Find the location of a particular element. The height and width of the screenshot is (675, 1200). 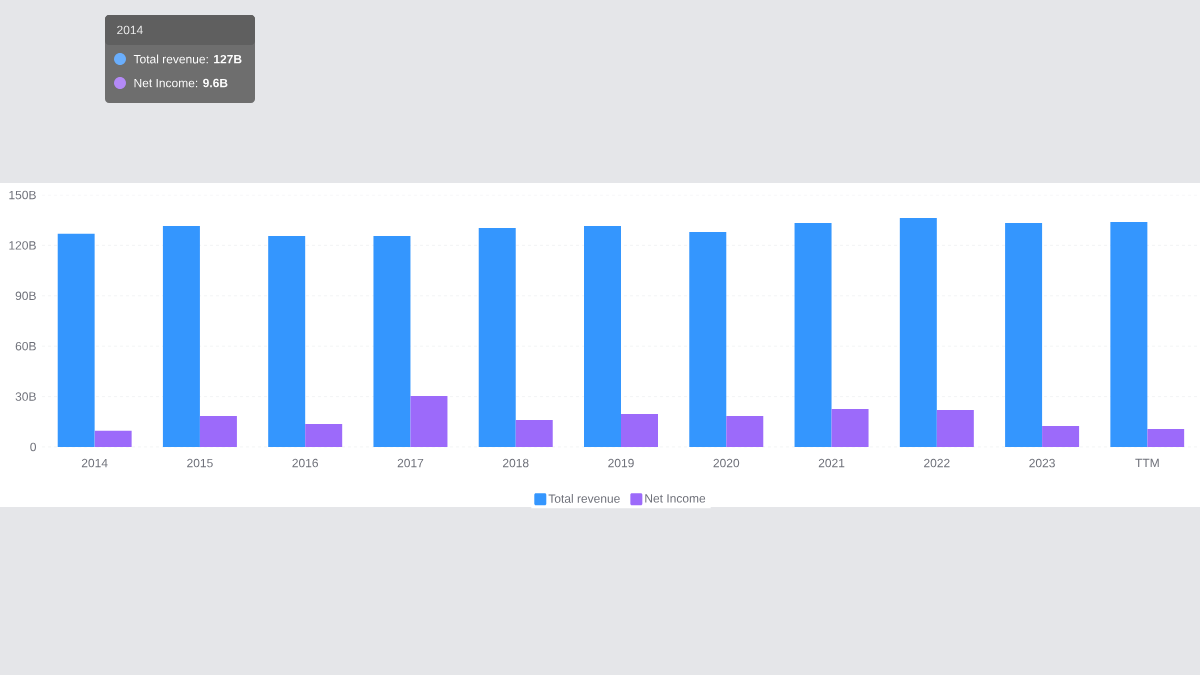

x-tick-label: 2019 is located at coordinates (621, 463).